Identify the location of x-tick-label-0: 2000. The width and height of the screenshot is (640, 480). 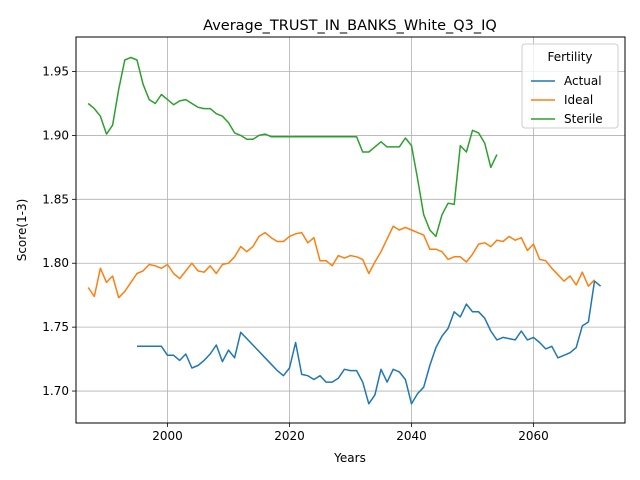
(167, 436).